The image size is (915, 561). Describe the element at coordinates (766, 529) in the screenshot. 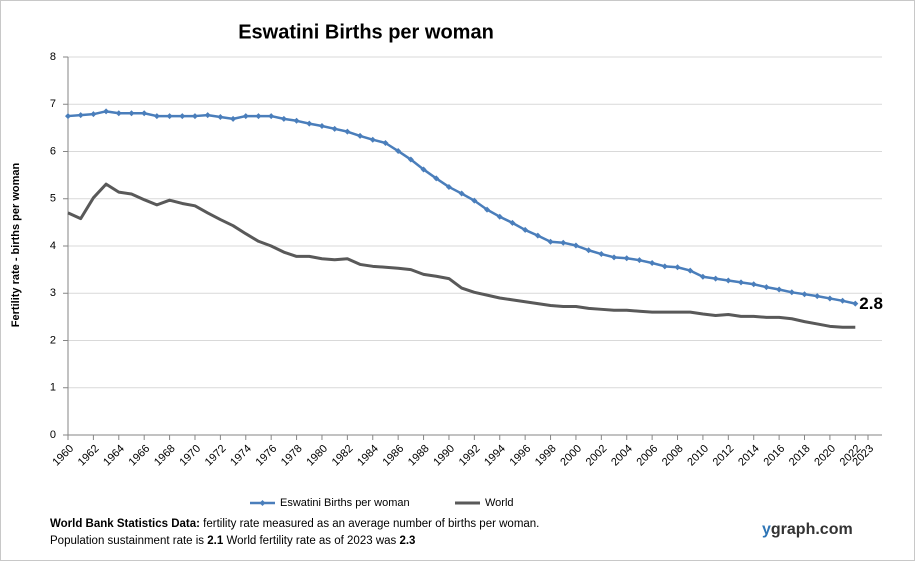

I see `brand-part: y` at that location.